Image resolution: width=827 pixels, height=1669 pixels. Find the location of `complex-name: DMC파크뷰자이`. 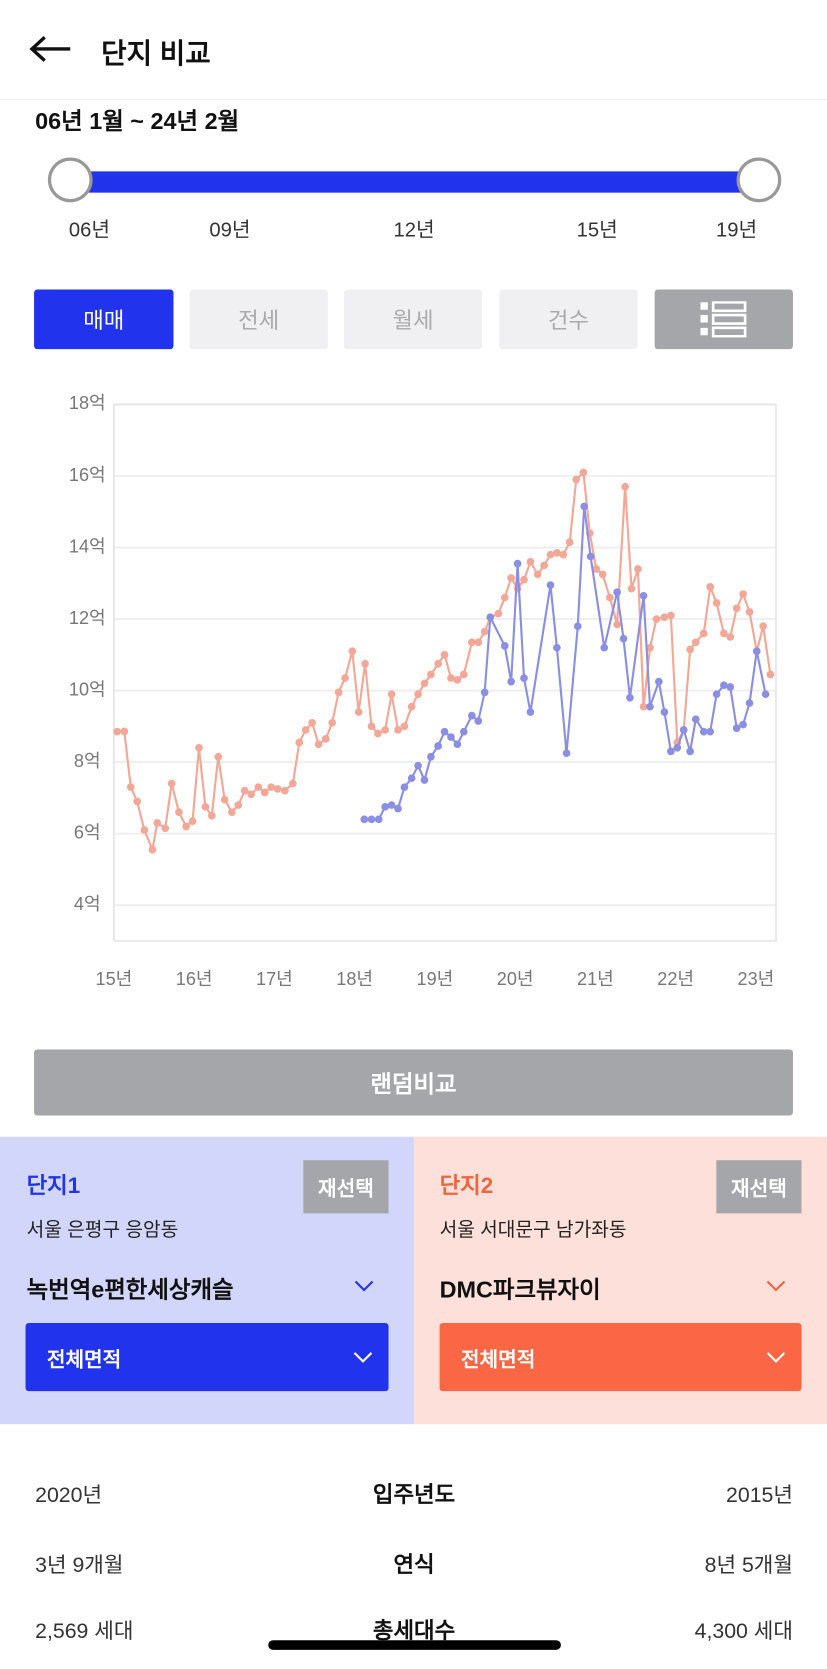

complex-name: DMC파크뷰자이 is located at coordinates (520, 1289).